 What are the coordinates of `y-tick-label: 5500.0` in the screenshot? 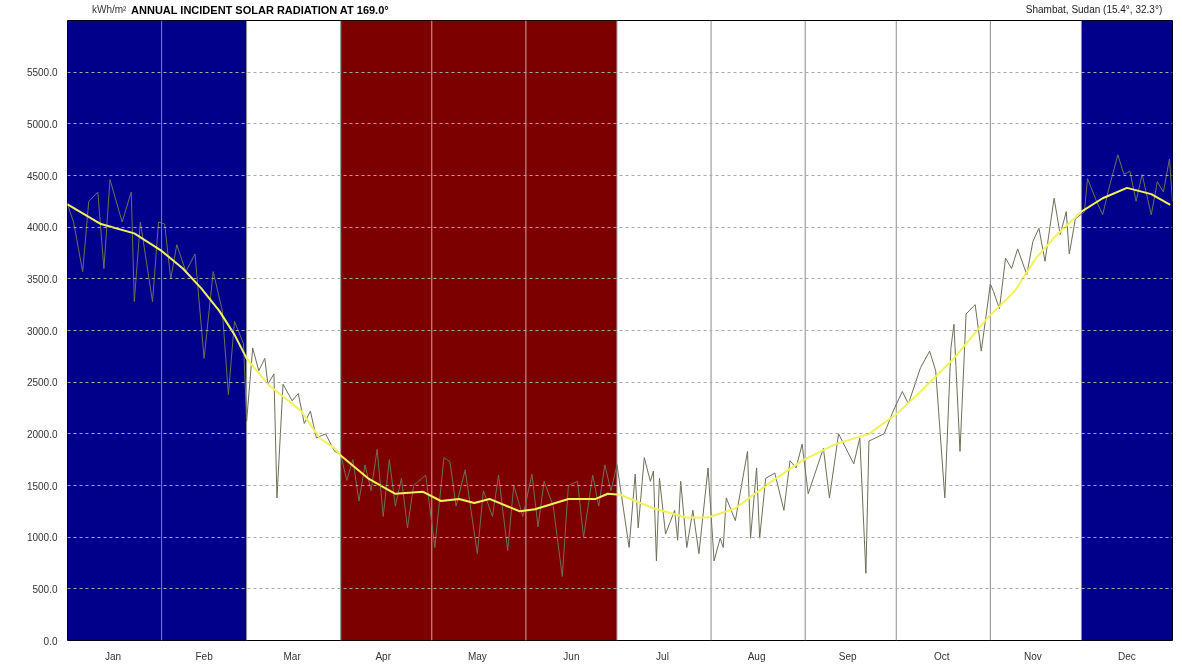 It's located at (42, 73).